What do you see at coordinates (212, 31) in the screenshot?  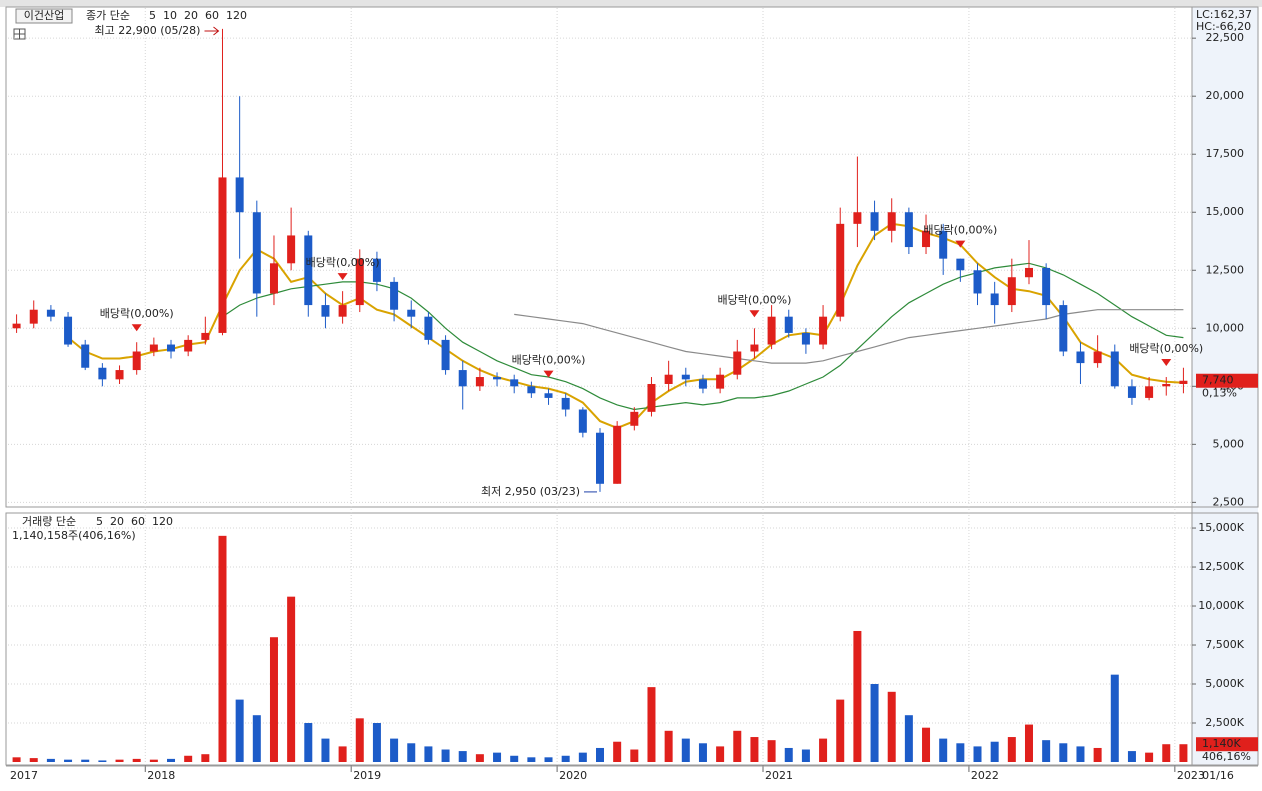 I see `high-arrow` at bounding box center [212, 31].